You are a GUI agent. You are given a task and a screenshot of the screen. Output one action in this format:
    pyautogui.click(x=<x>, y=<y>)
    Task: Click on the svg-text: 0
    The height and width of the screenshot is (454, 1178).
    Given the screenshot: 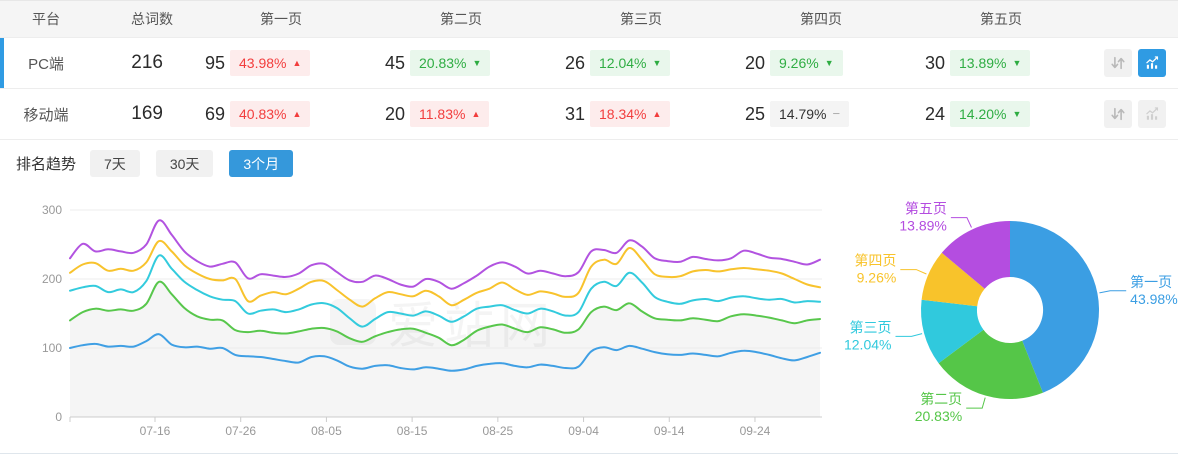 What is the action you would take?
    pyautogui.click(x=58, y=417)
    